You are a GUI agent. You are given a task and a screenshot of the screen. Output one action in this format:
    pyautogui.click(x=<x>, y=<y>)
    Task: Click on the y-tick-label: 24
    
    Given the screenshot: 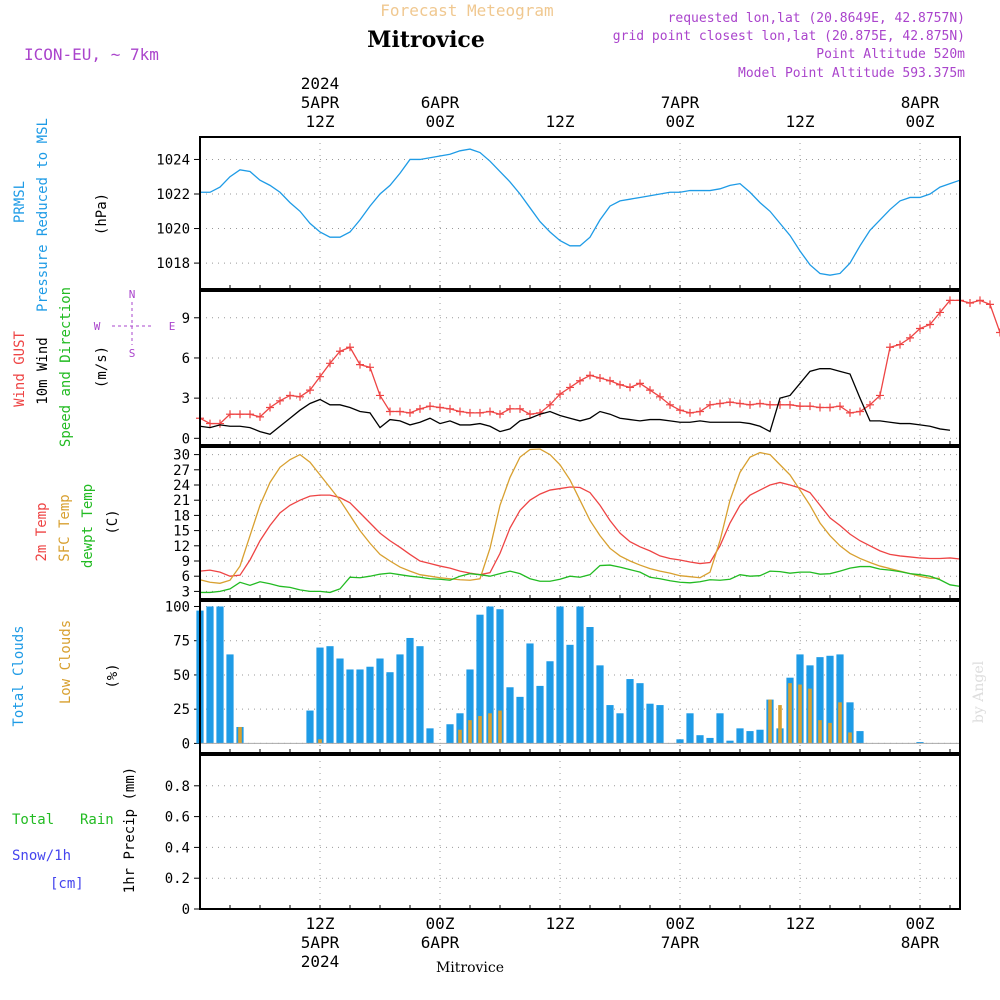 What is the action you would take?
    pyautogui.click(x=181, y=486)
    